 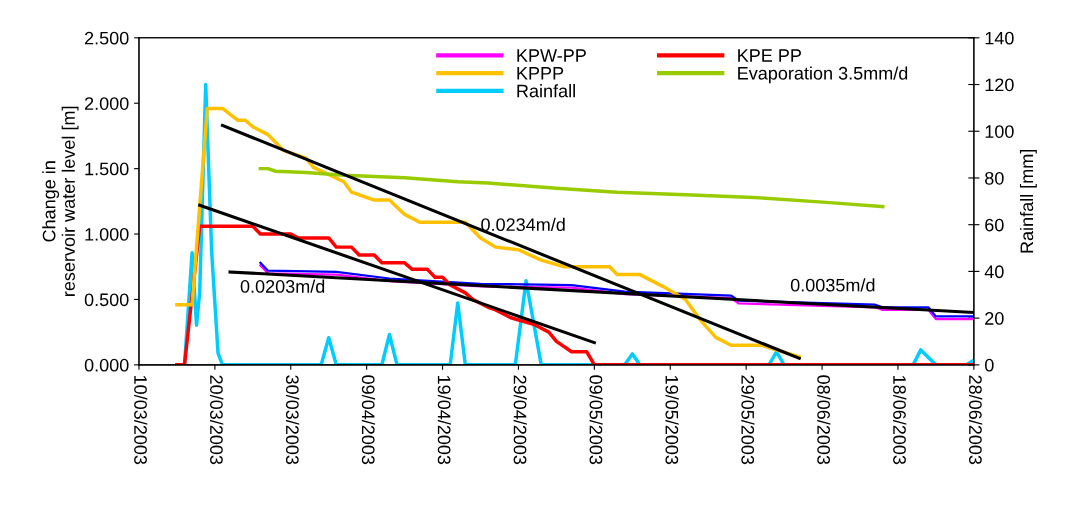 What do you see at coordinates (546, 91) in the screenshot?
I see `legend-label: Rainfall` at bounding box center [546, 91].